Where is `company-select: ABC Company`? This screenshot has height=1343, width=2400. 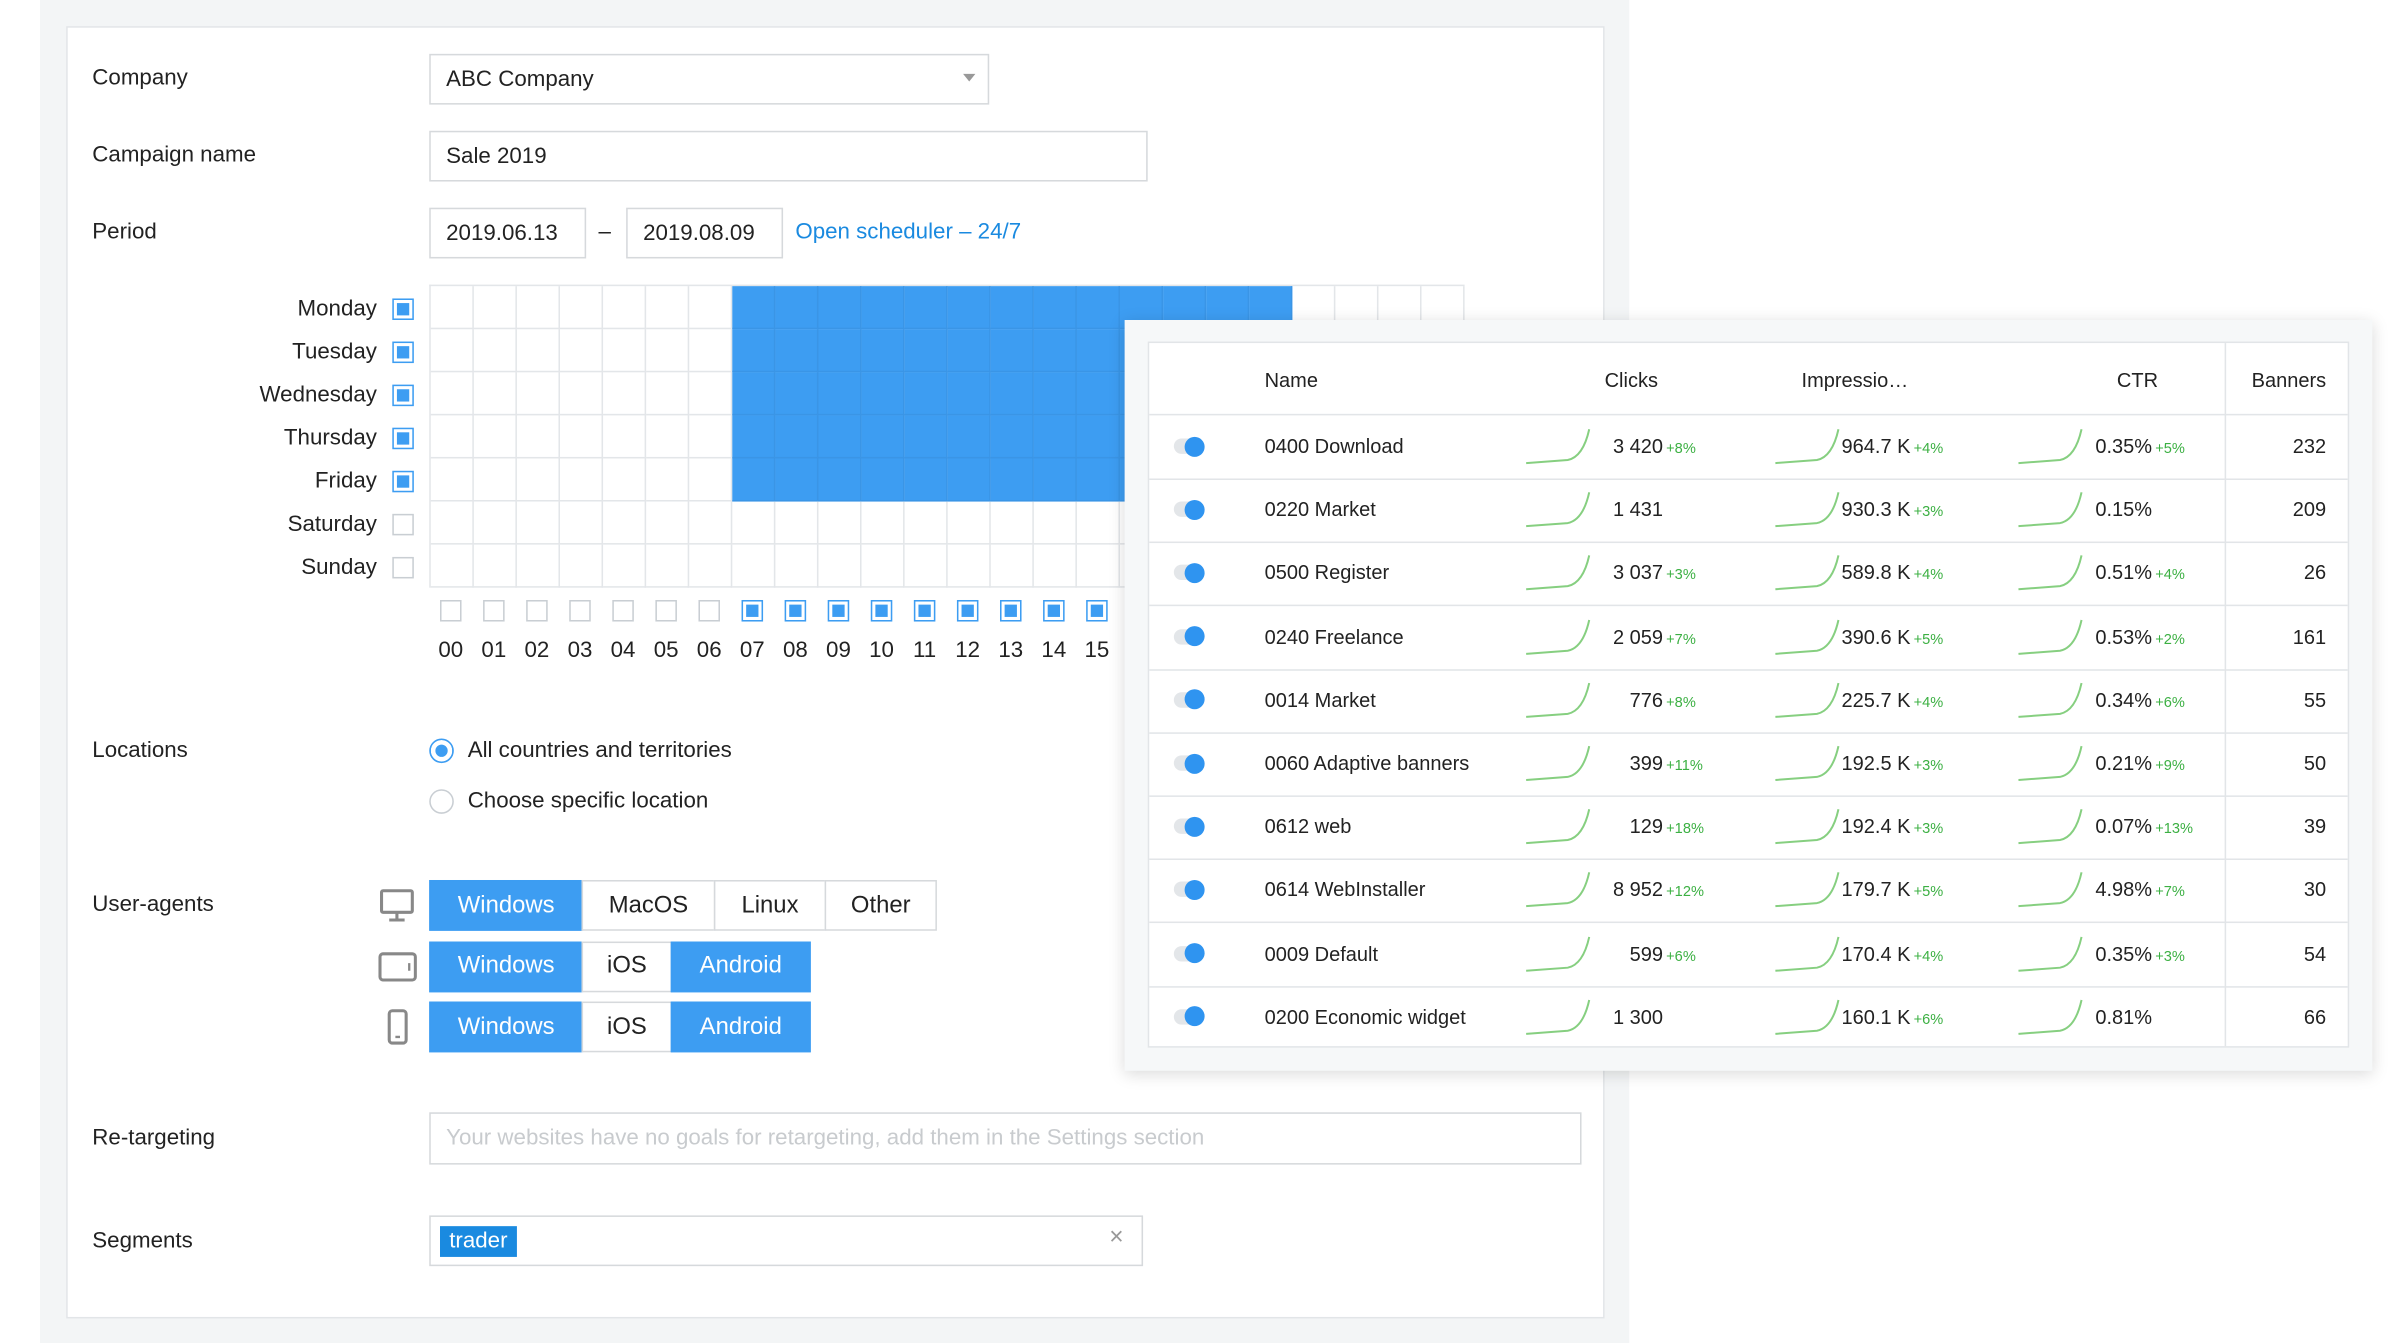
company-select: ABC Company is located at coordinates (709, 79).